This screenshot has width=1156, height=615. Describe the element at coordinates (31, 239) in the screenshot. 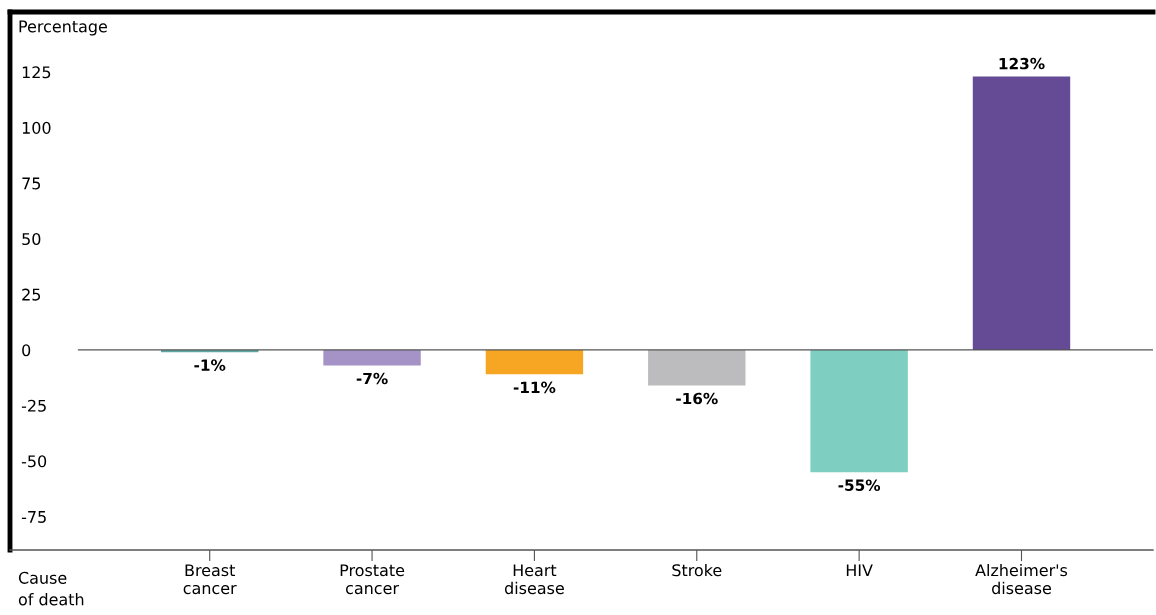

I see `y-tick-label: 50` at that location.